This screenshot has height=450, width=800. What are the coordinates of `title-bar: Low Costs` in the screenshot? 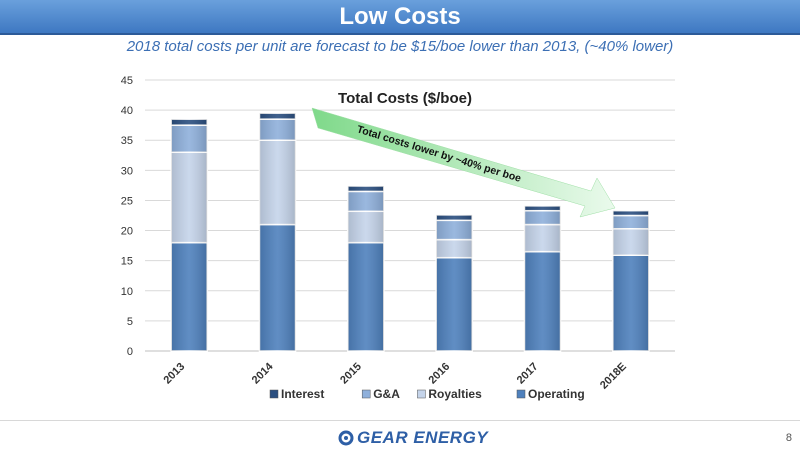 It's located at (400, 17).